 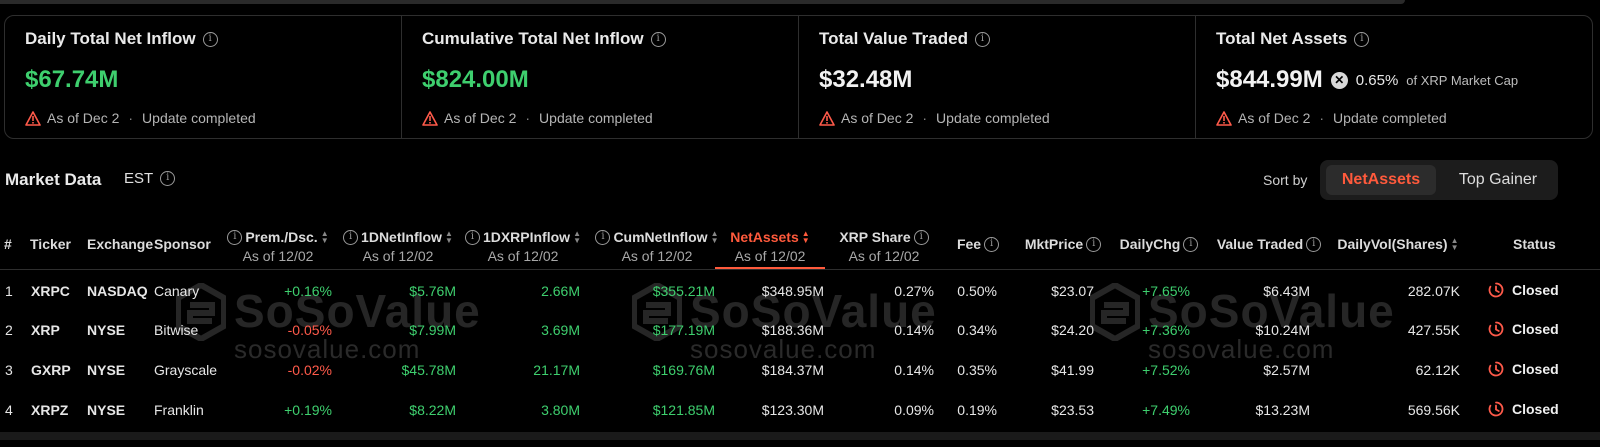 What do you see at coordinates (1437, 370) in the screenshot?
I see `daily-vol-cell: 62.12K` at bounding box center [1437, 370].